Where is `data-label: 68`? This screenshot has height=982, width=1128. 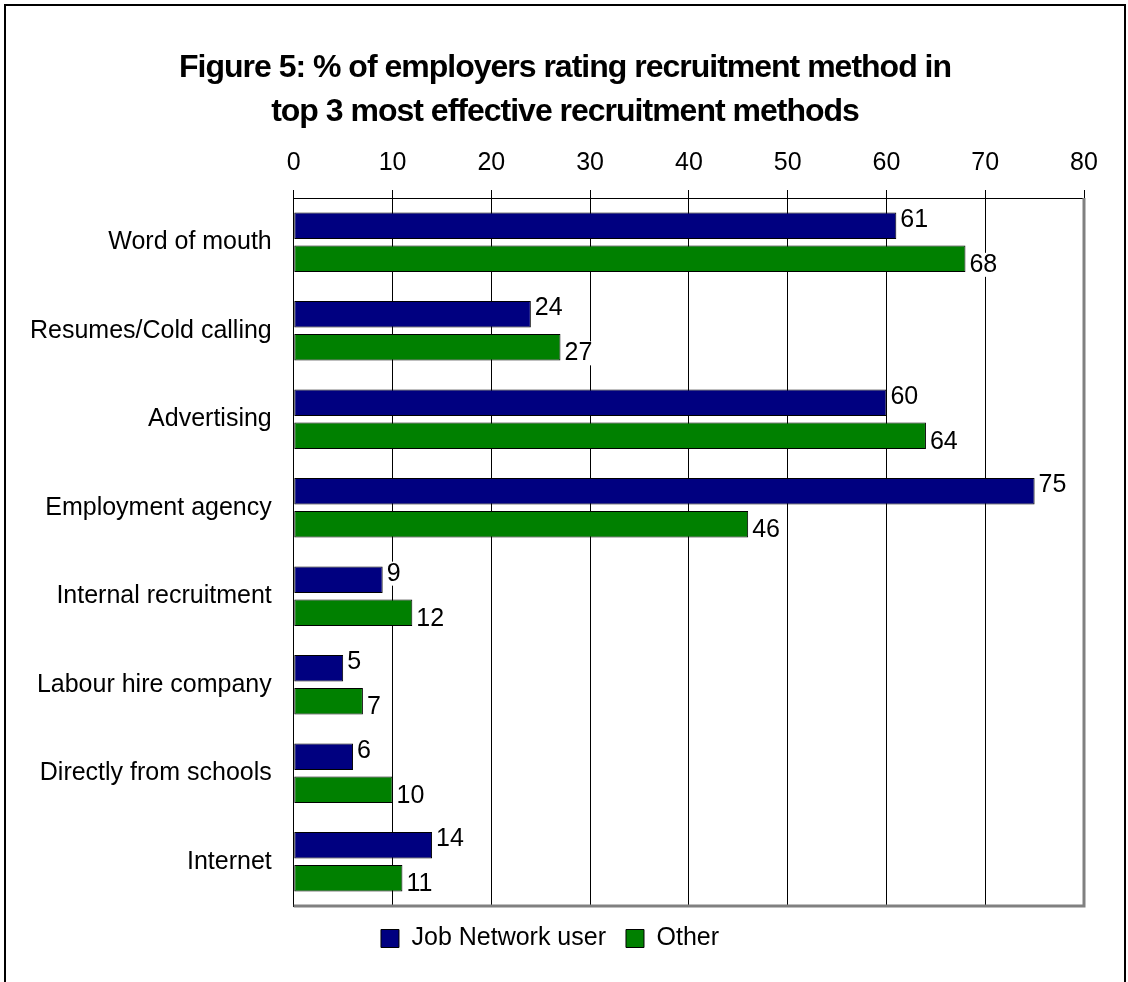 data-label: 68 is located at coordinates (983, 262).